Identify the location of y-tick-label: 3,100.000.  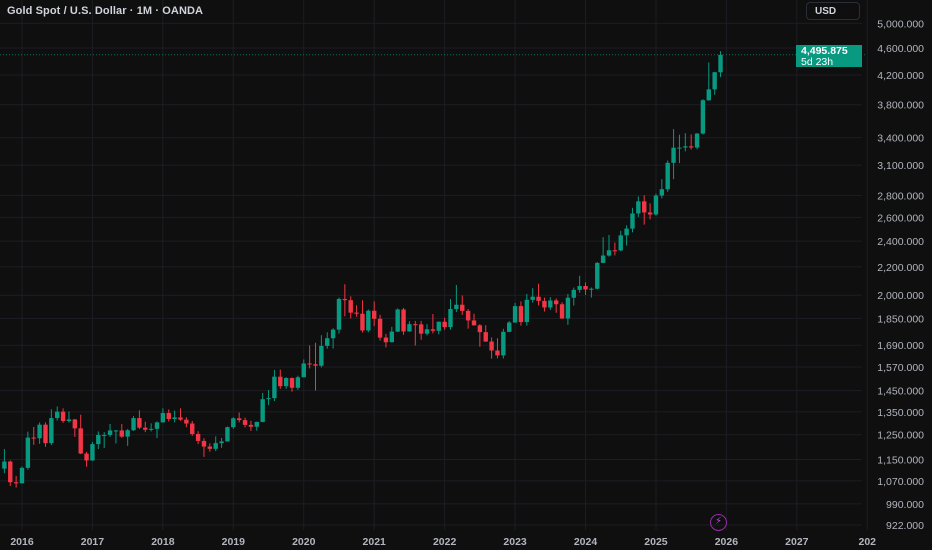
(900, 166).